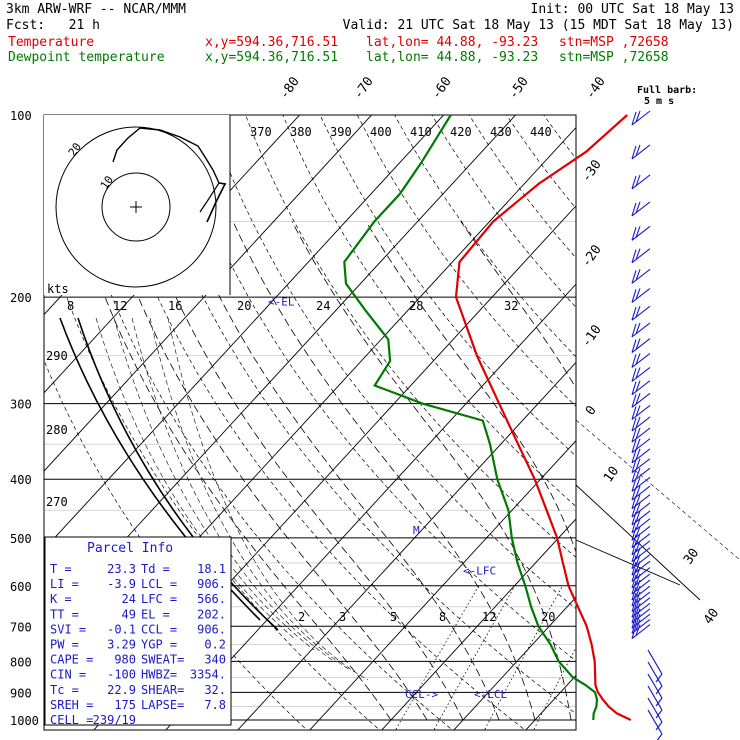  I want to click on mixing-ratio-label: 2, so click(301, 617).